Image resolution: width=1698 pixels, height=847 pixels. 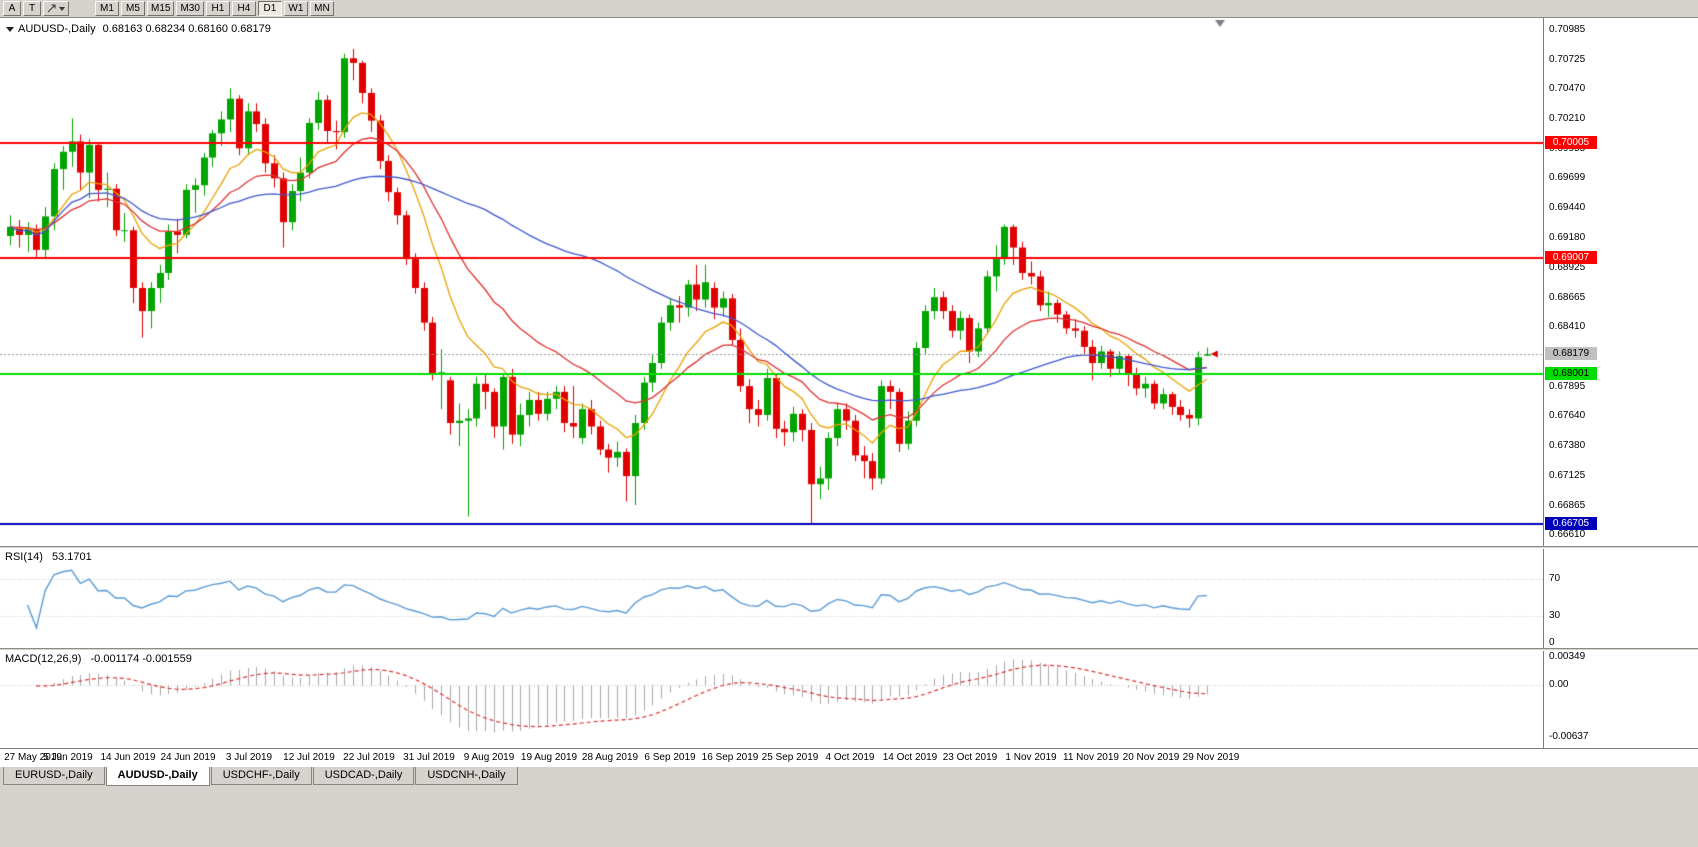 What do you see at coordinates (249, 757) in the screenshot?
I see `time-axis-label: 3 Jul 2019` at bounding box center [249, 757].